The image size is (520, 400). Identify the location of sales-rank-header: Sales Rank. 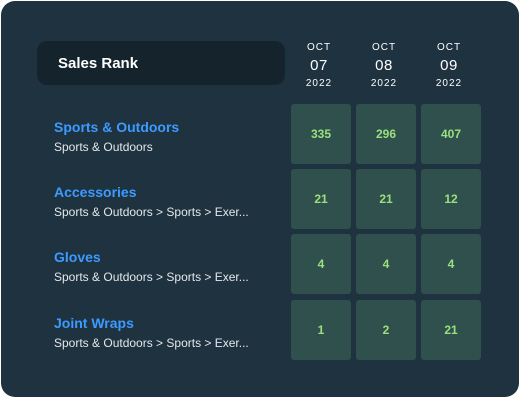
(161, 63).